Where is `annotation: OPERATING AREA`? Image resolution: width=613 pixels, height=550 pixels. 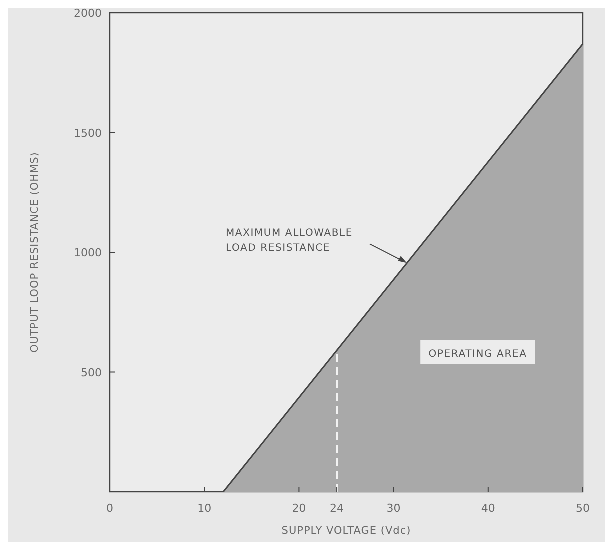 annotation: OPERATING AREA is located at coordinates (478, 354).